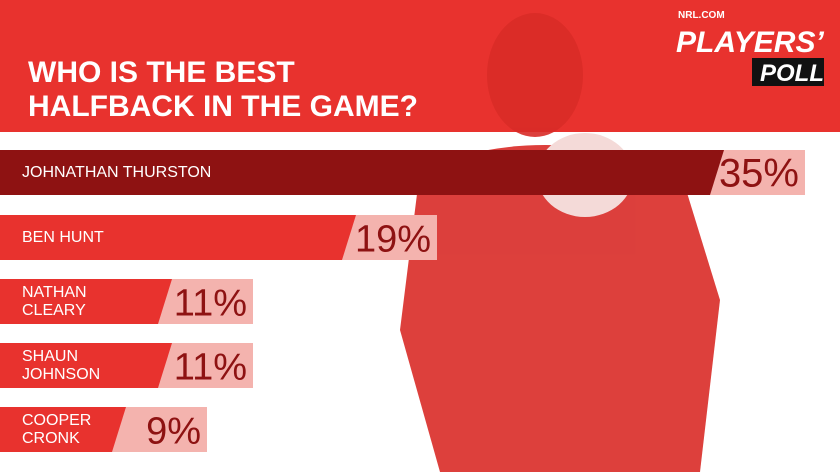 This screenshot has width=840, height=472. I want to click on category-label: NATHAN CLEARY, so click(54, 301).